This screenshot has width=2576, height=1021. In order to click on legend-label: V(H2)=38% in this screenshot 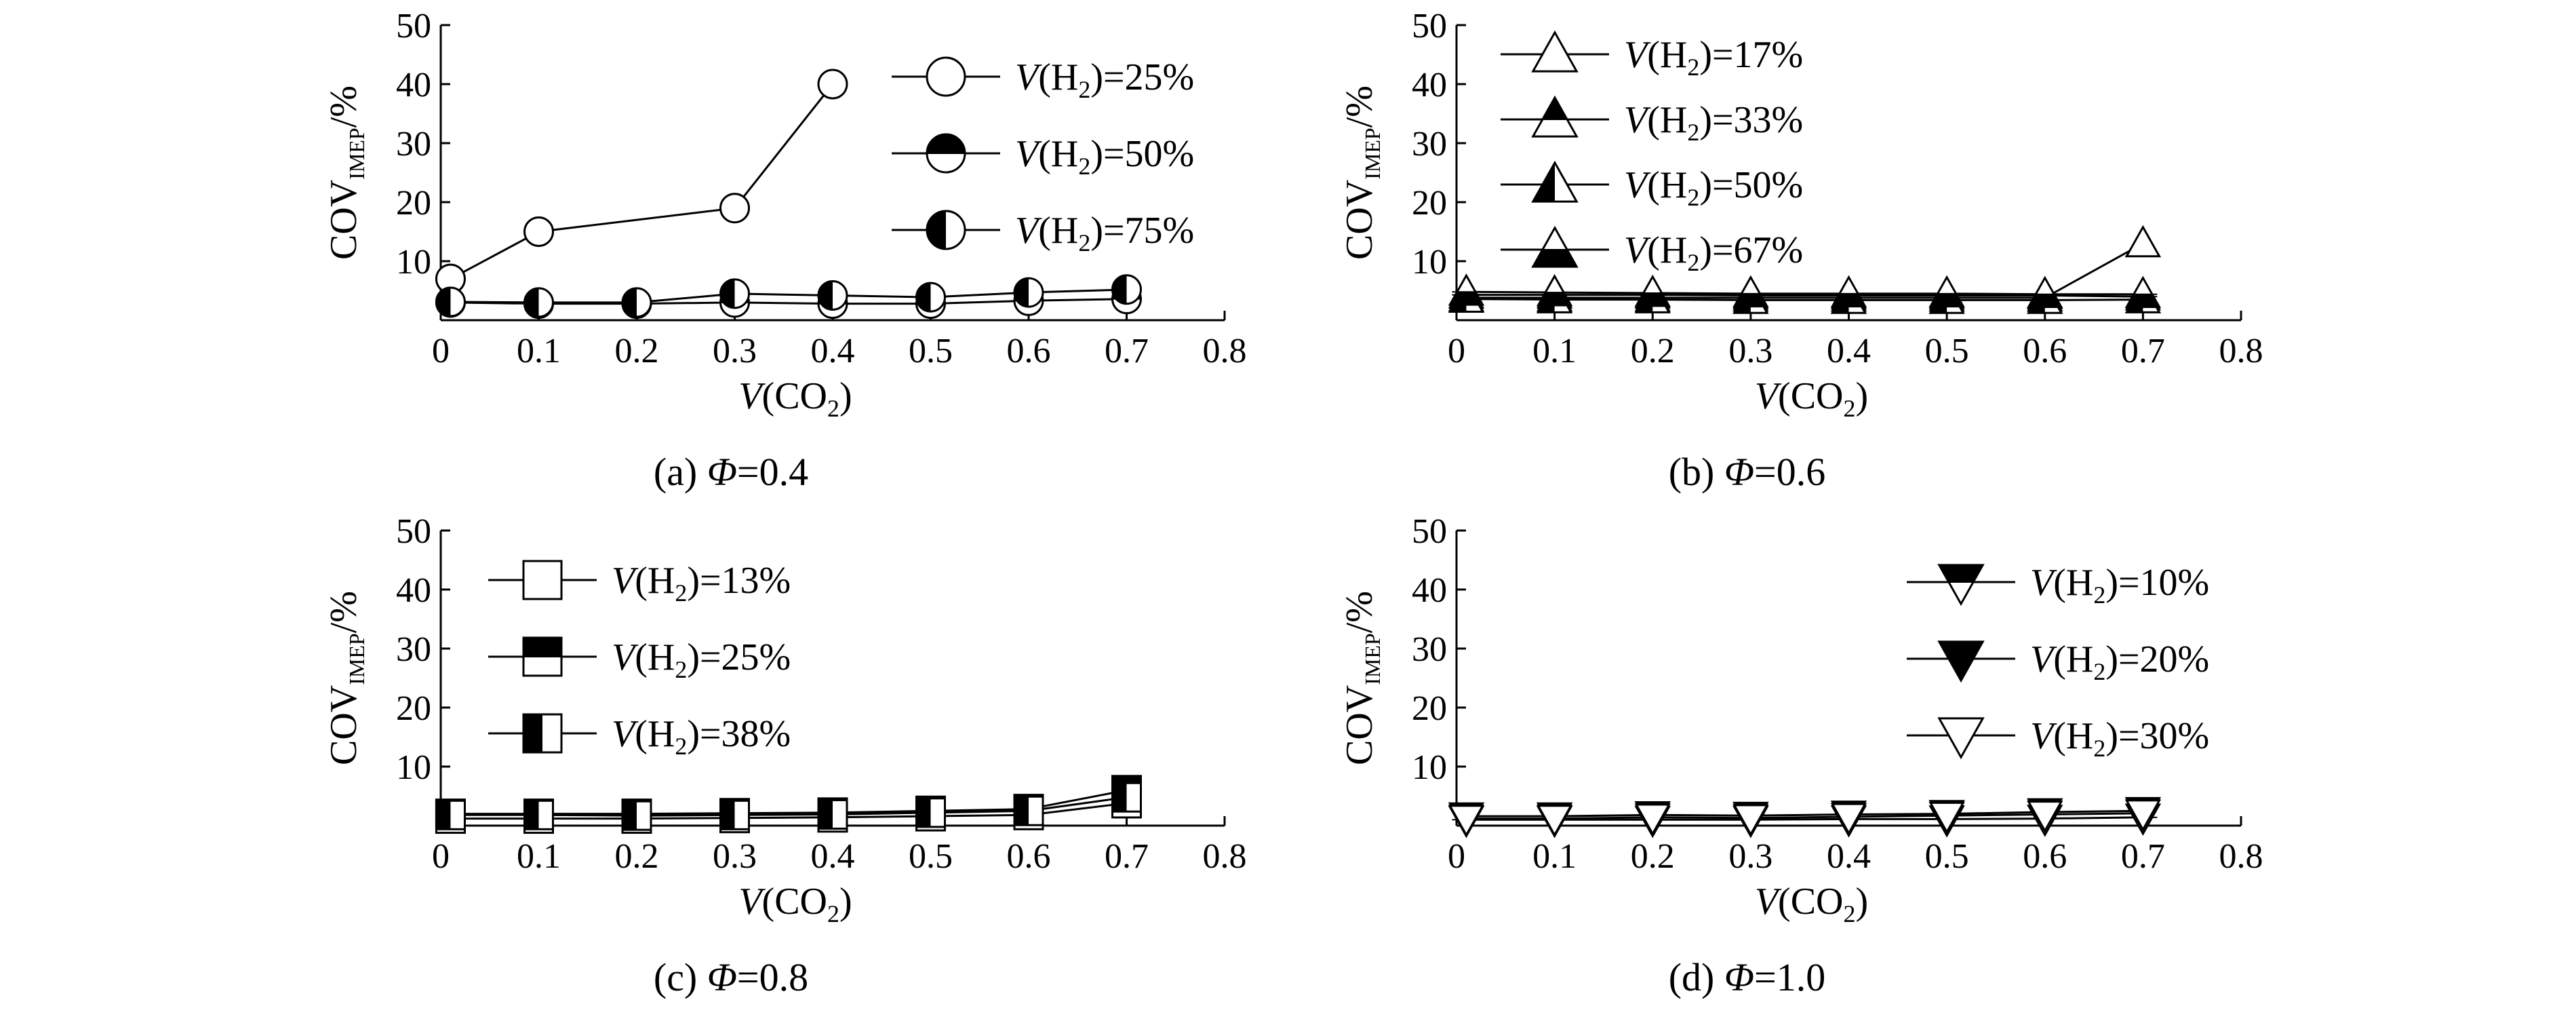, I will do `click(701, 737)`.